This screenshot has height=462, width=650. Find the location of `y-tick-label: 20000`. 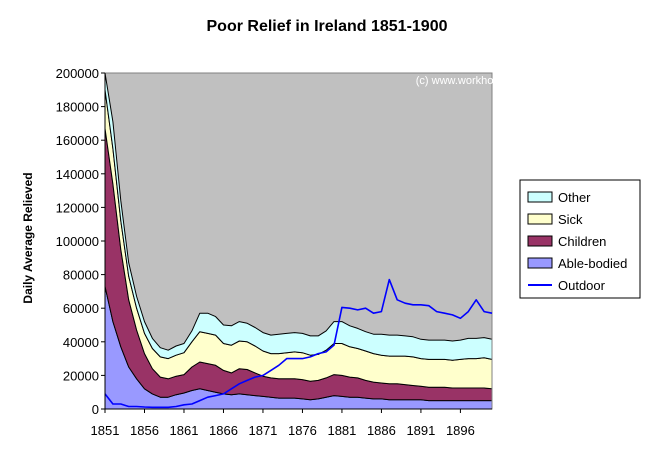

y-tick-label: 20000 is located at coordinates (81, 375).